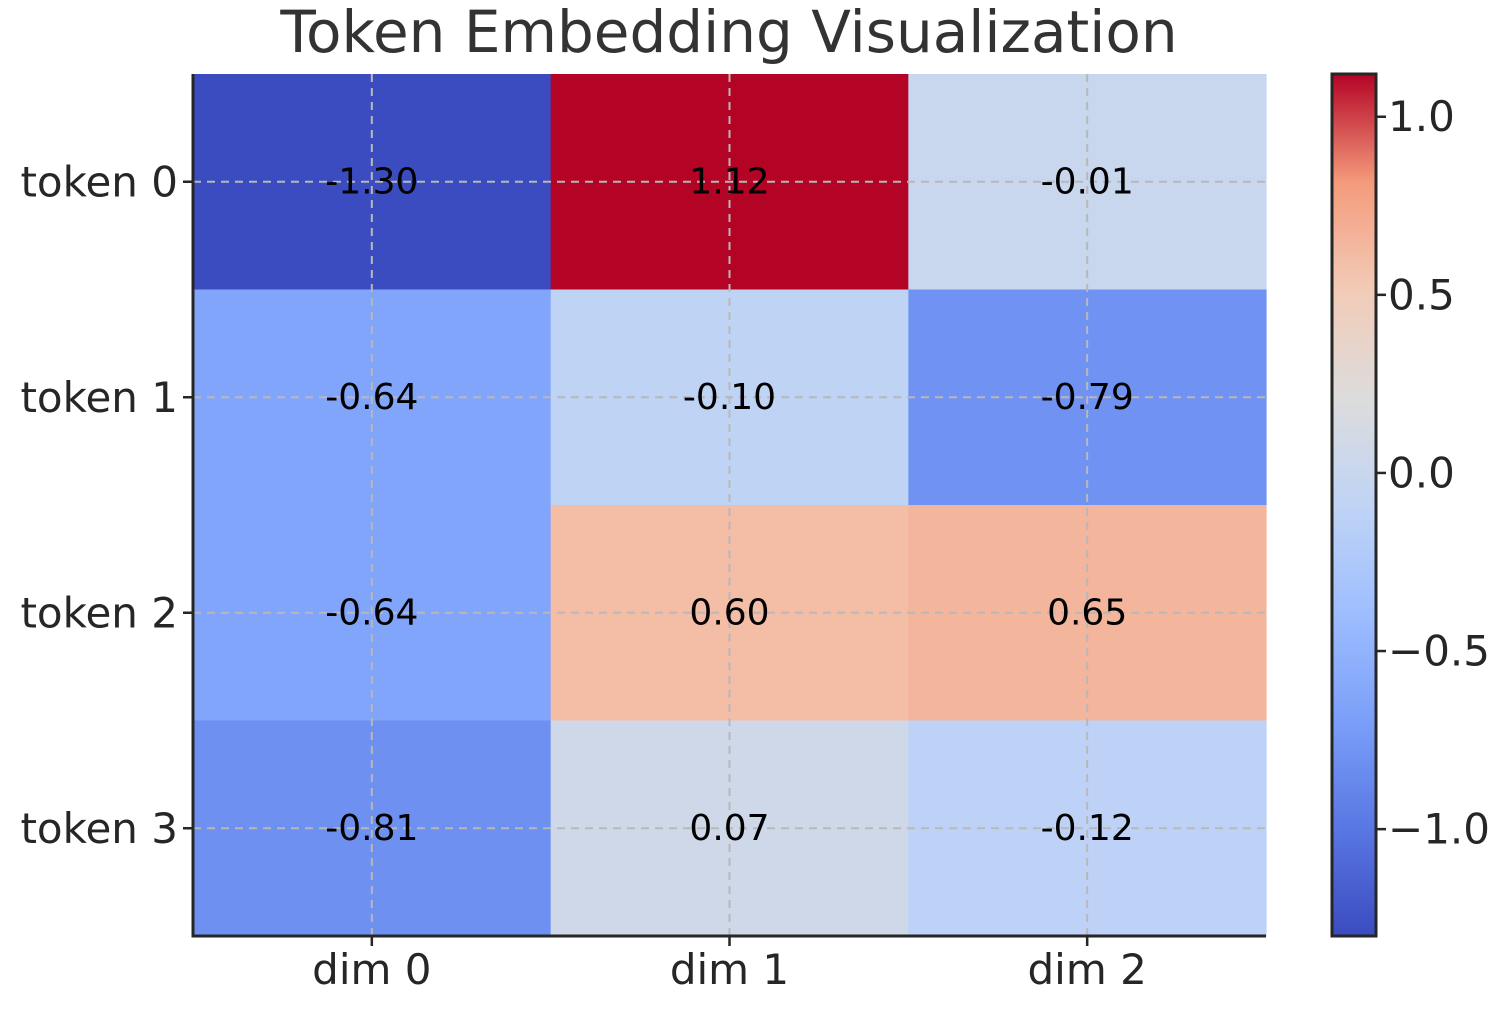 This screenshot has height=1010, width=1506. What do you see at coordinates (1087, 828) in the screenshot?
I see `cell-value-label: -0.12` at bounding box center [1087, 828].